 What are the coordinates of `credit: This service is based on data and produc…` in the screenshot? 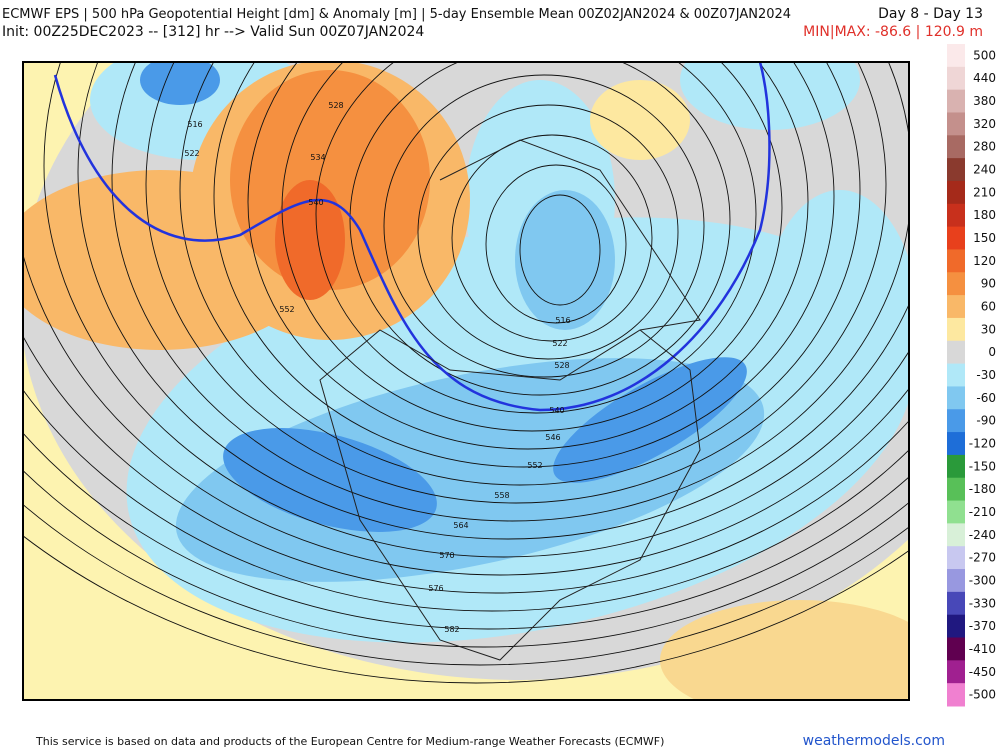 It's located at (349, 741).